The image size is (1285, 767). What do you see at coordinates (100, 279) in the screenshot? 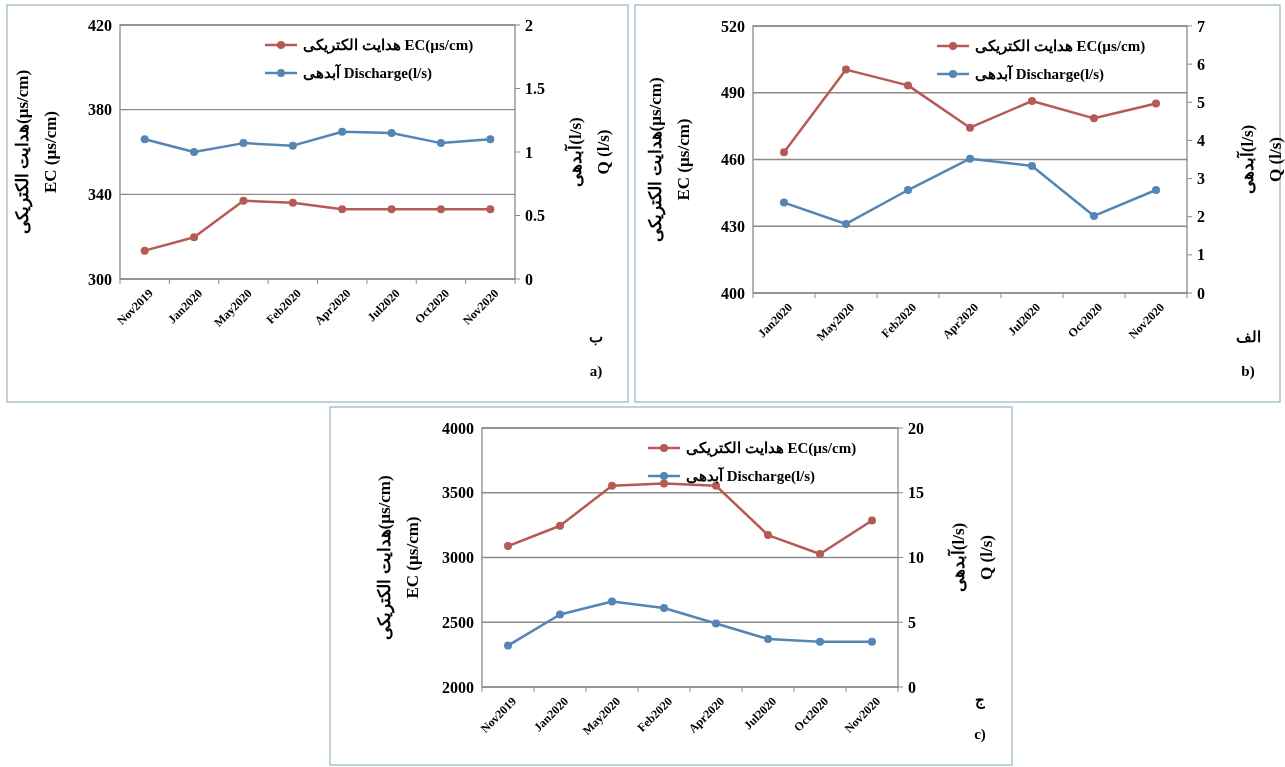
I see `y-tick-label: 300` at bounding box center [100, 279].